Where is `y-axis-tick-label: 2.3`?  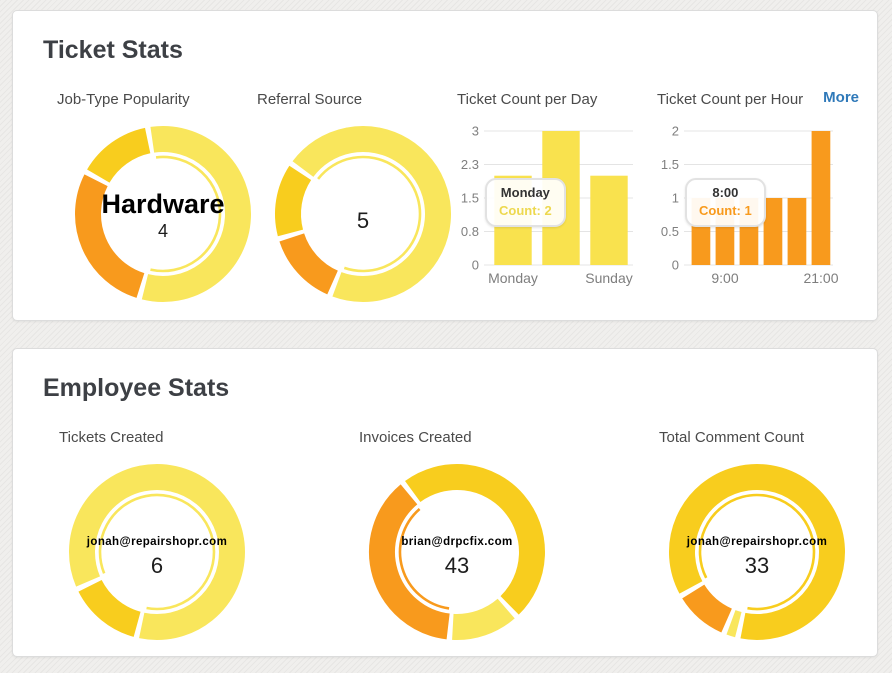
y-axis-tick-label: 2.3 is located at coordinates (470, 164).